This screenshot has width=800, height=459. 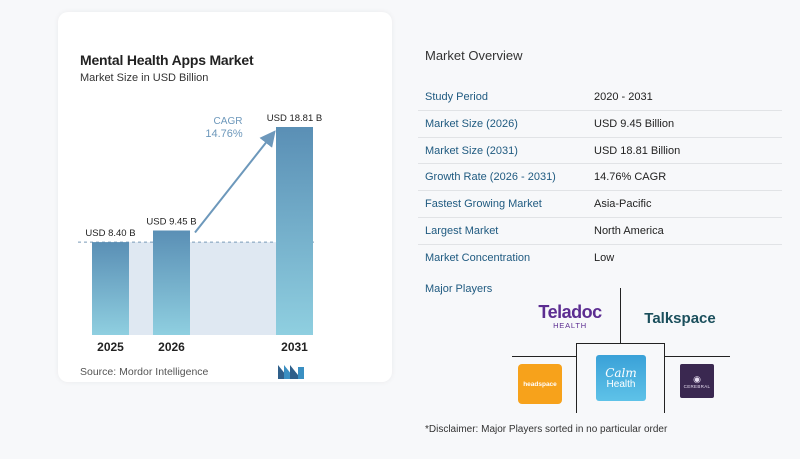 I want to click on overview-value: USD 9.45 Billion, so click(x=634, y=123).